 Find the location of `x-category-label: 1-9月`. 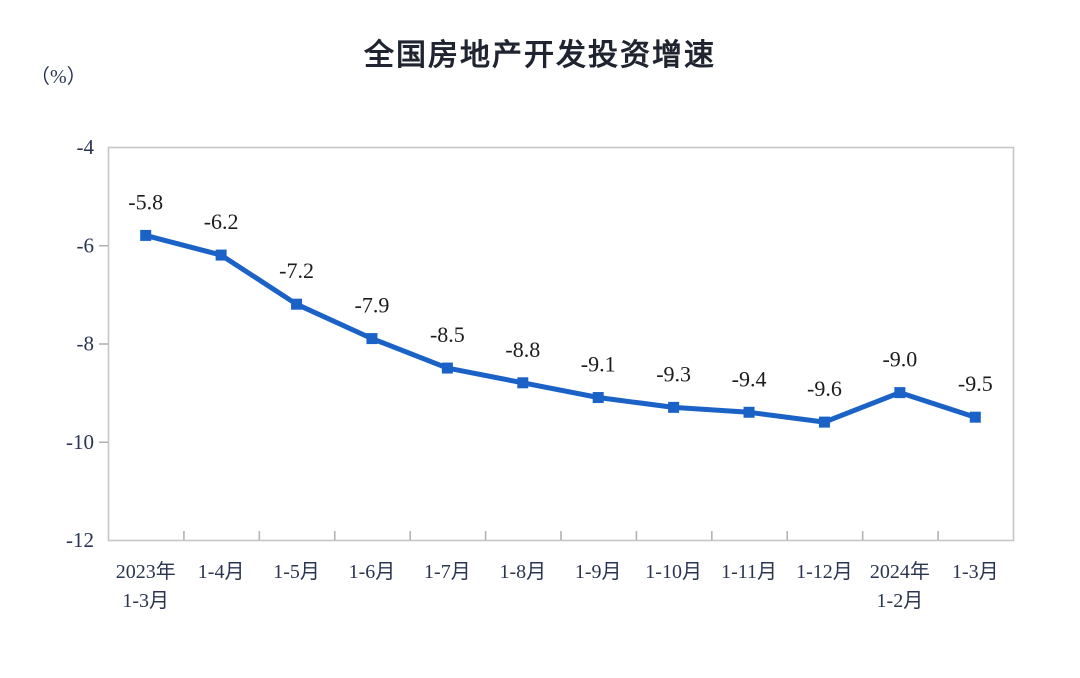

x-category-label: 1-9月 is located at coordinates (598, 572).